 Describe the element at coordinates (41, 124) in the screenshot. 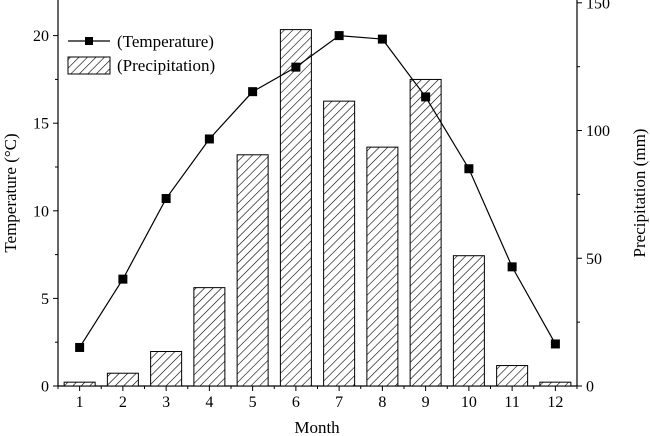

I see `left-y-tick-label-15: 15` at that location.